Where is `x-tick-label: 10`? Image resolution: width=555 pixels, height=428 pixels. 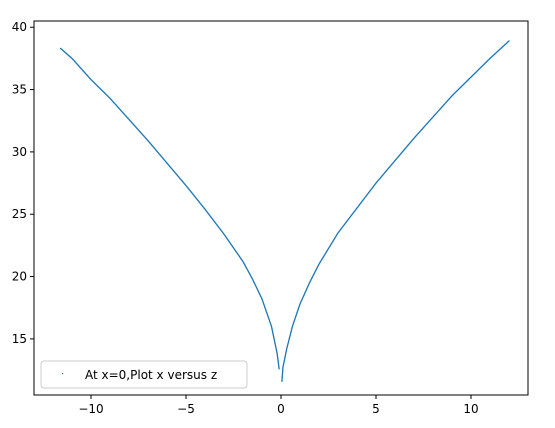 x-tick-label: 10 is located at coordinates (470, 409).